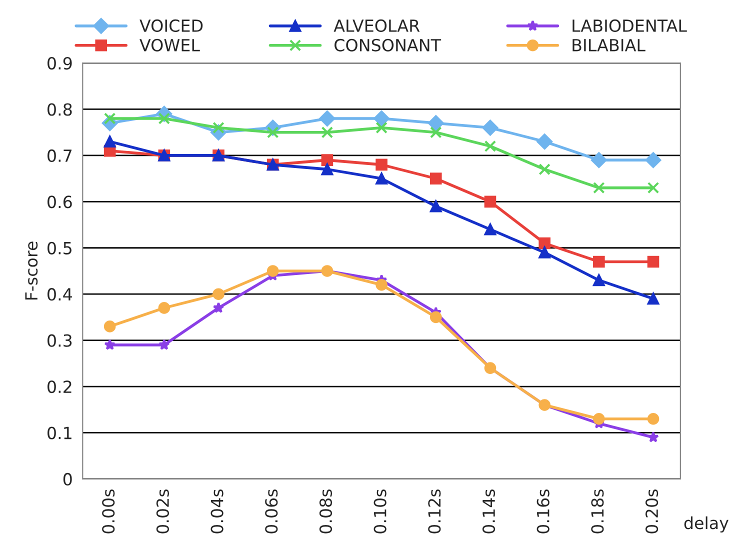 The width and height of the screenshot is (738, 548). Describe the element at coordinates (325, 511) in the screenshot. I see `x-tick-label: 0.08s` at that location.